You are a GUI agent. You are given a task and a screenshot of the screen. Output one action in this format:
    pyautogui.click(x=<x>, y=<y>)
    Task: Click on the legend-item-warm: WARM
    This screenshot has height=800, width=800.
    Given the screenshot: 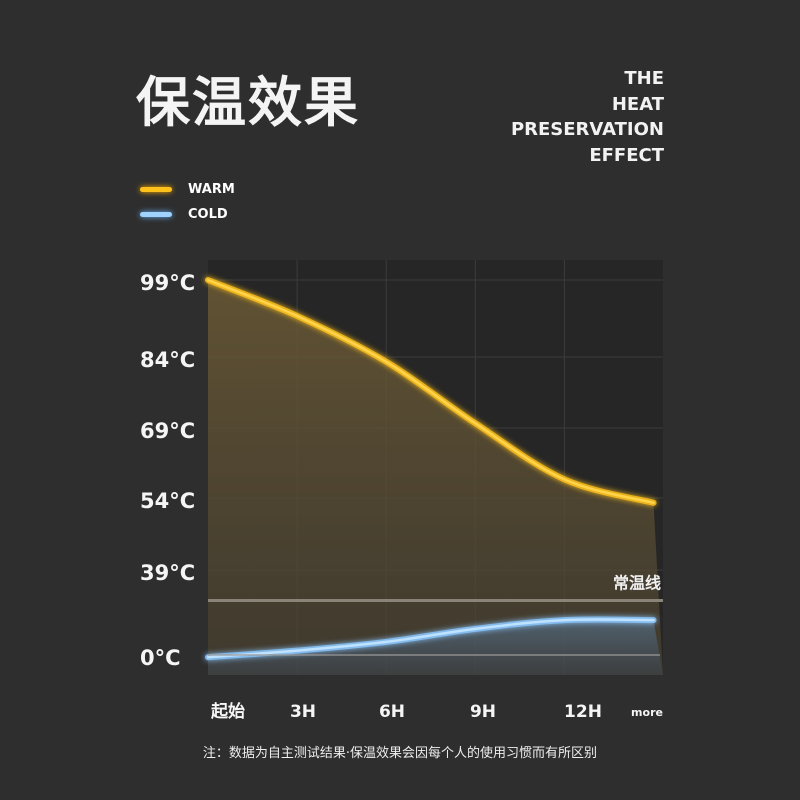 What is the action you would take?
    pyautogui.click(x=187, y=189)
    